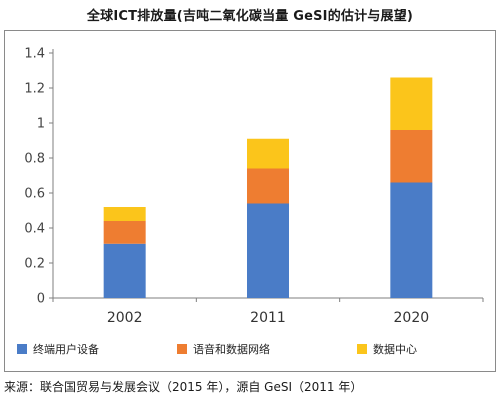 The image size is (500, 405). I want to click on chart-title: 全球ICT排放量(吉吨二氧化碳当量 GeSI的估计与展望), so click(250, 16).